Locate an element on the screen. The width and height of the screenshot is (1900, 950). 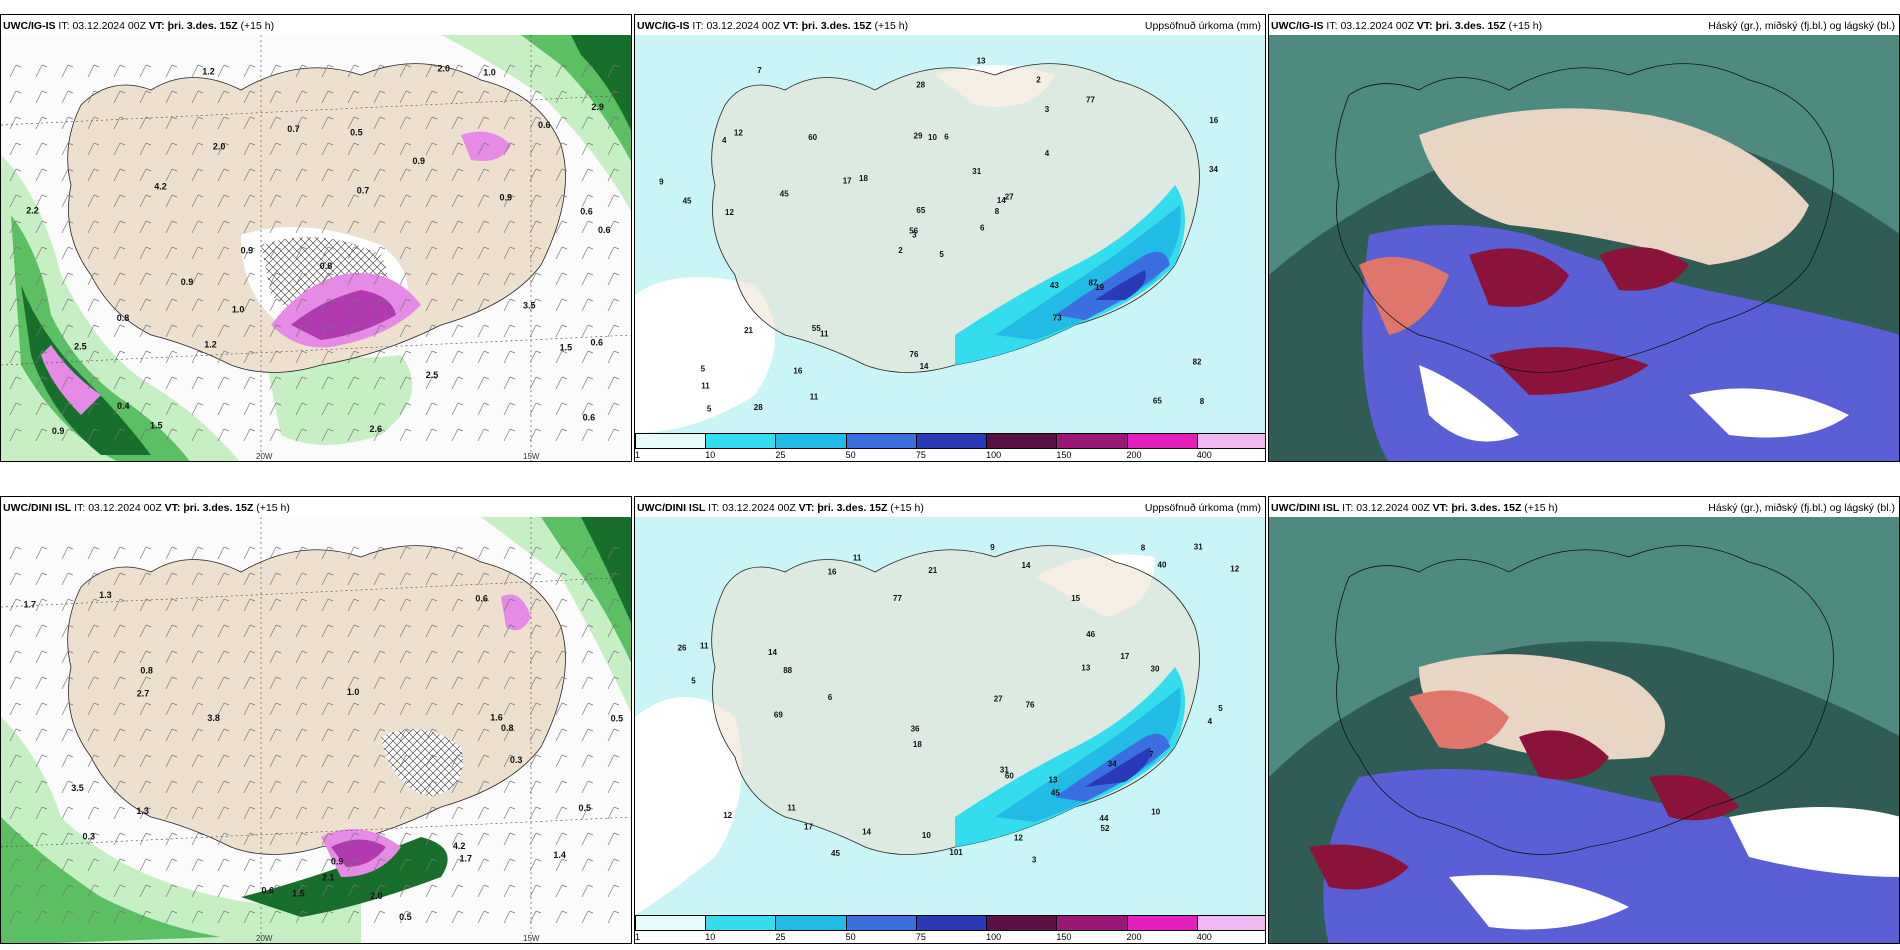
value-label: 34 is located at coordinates (1213, 169).